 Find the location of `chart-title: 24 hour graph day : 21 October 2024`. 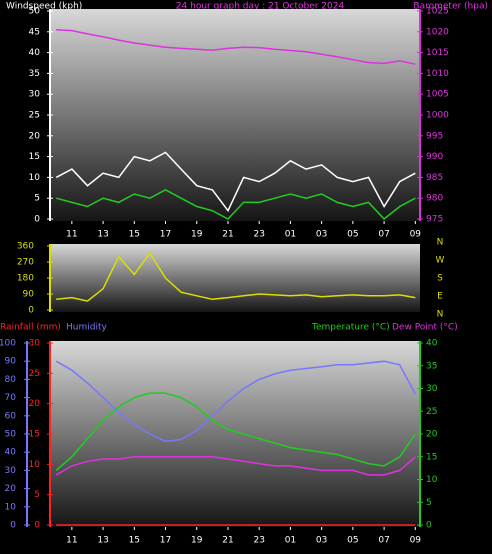

chart-title: 24 hour graph day : 21 October 2024 is located at coordinates (260, 7).